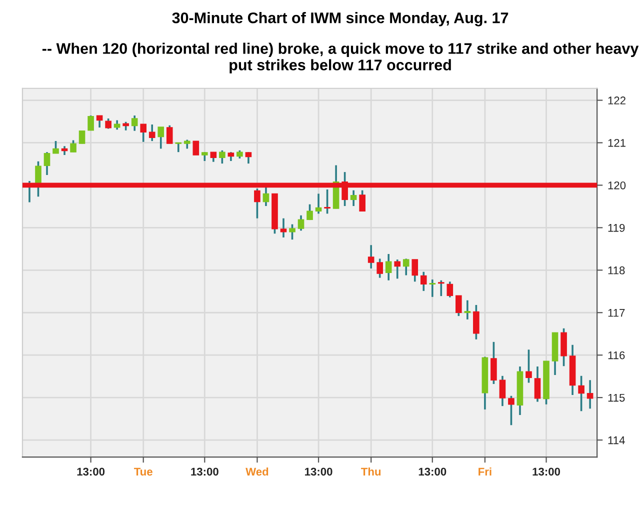 Image resolution: width=642 pixels, height=505 pixels. Describe the element at coordinates (616, 313) in the screenshot. I see `y-tick-label: 117` at that location.